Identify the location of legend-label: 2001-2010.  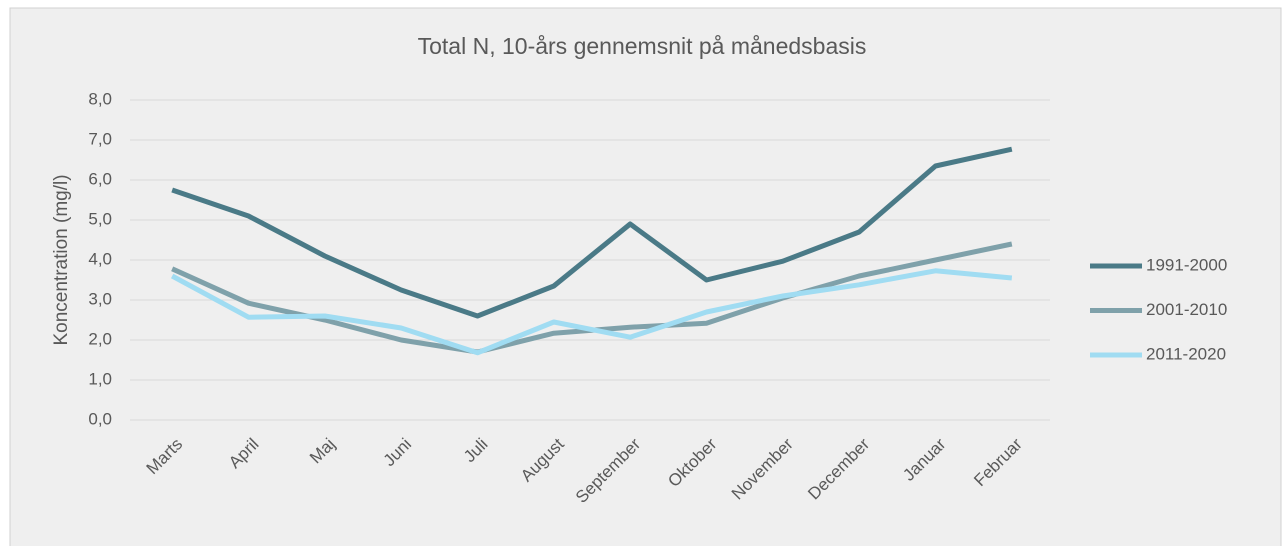
(1186, 309).